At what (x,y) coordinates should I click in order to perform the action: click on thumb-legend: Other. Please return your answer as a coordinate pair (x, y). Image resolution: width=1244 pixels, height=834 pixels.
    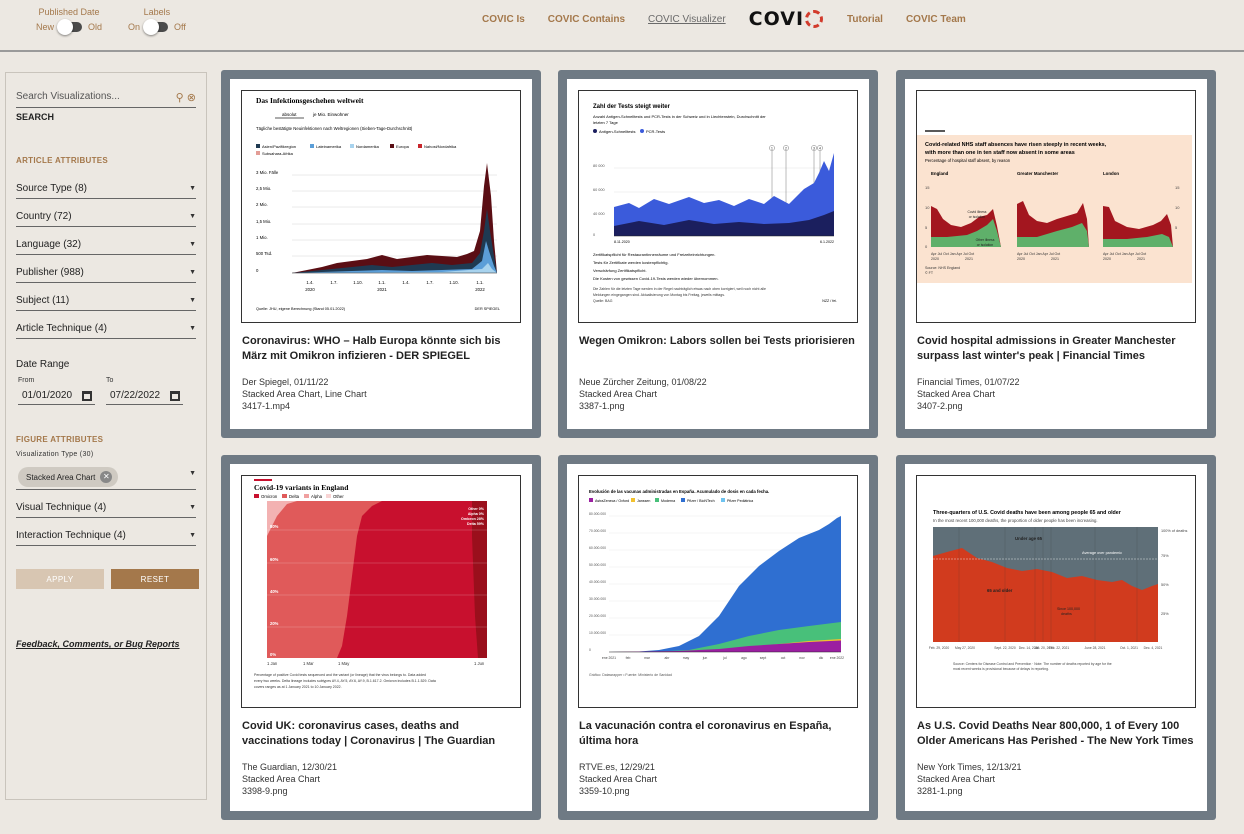
    Looking at the image, I should click on (338, 496).